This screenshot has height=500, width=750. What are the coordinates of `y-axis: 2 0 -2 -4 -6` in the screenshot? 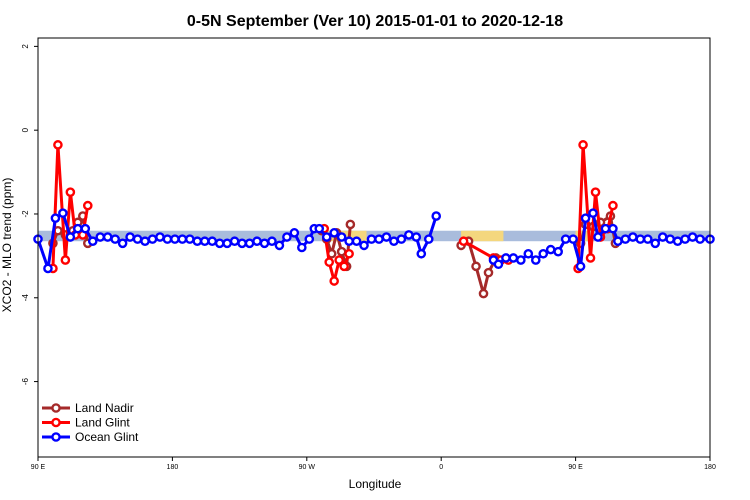 It's located at (29, 214).